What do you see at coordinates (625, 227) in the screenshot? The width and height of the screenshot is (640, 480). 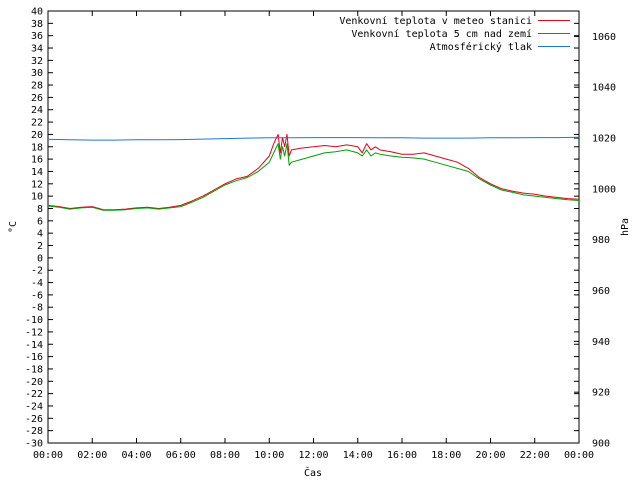 I see `y2-axis-title: hPa` at bounding box center [625, 227].